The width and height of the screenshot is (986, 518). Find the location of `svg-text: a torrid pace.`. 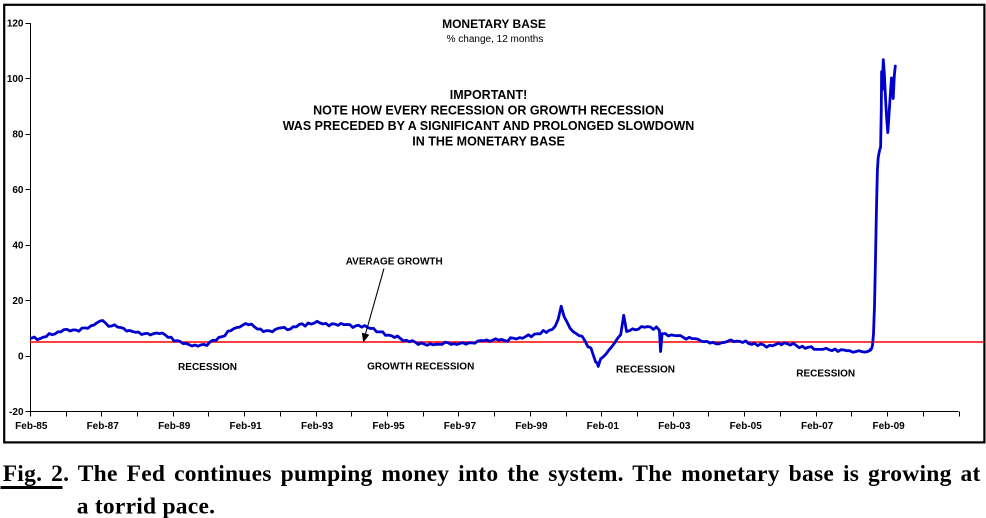

svg-text: a torrid pace. is located at coordinates (146, 506).